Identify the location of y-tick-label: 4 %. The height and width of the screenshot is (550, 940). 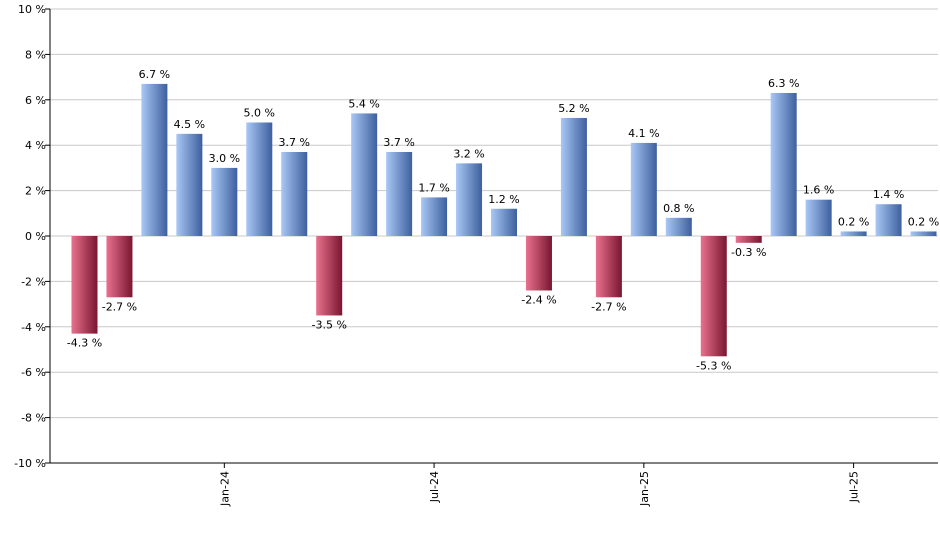
(35, 145).